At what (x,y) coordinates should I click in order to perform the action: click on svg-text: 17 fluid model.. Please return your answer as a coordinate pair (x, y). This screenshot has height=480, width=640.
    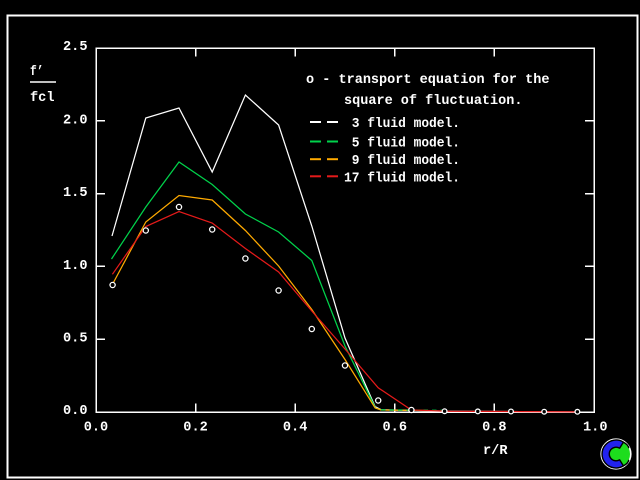
    Looking at the image, I should click on (402, 178).